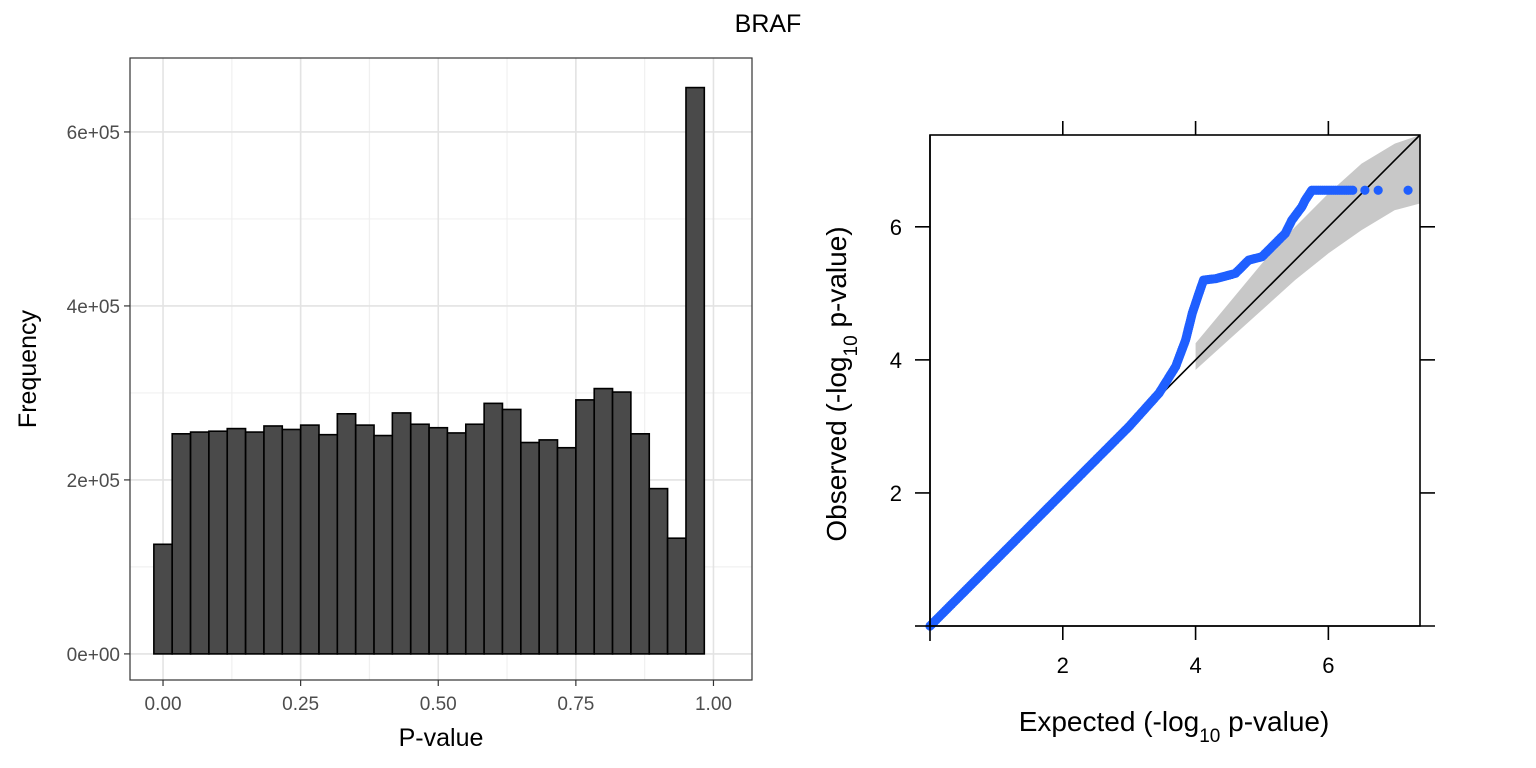 Image resolution: width=1536 pixels, height=768 pixels. Describe the element at coordinates (841, 383) in the screenshot. I see `qq-y-axis-label: Observed (-log10 p-value)` at that location.